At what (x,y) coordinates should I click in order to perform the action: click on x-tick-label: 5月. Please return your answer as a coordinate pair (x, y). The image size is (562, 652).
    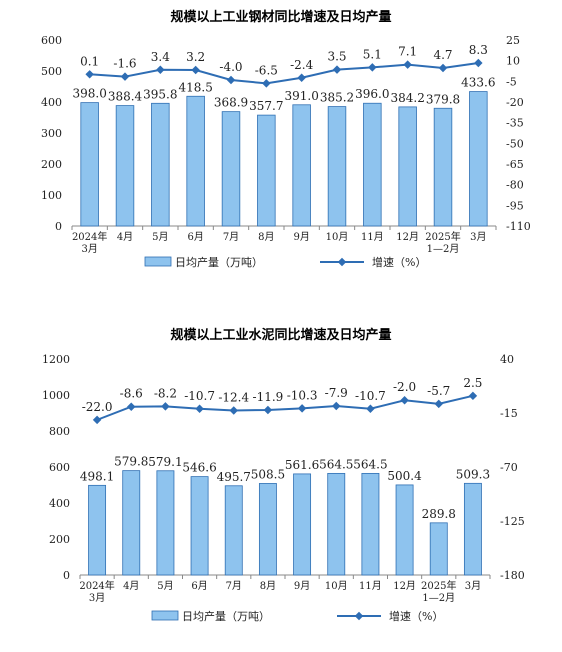
    Looking at the image, I should click on (165, 586).